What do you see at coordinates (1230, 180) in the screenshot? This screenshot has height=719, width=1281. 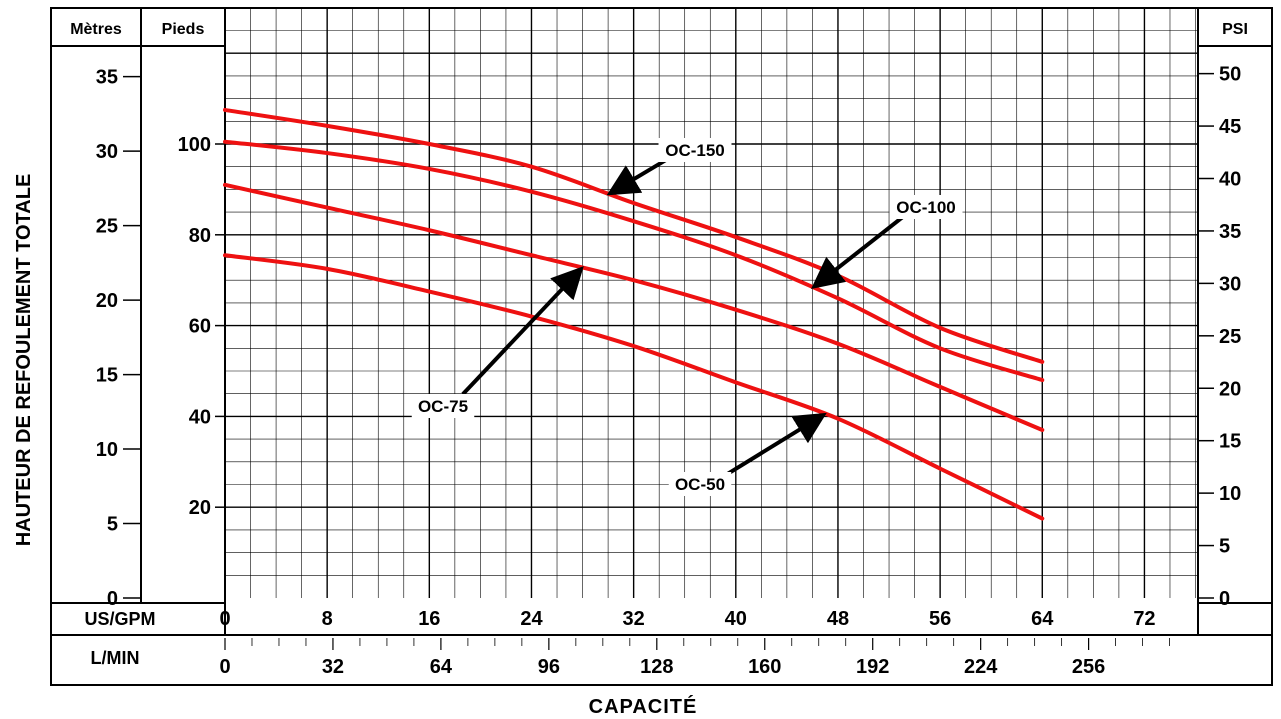 I see `psi-tick-label: 40` at bounding box center [1230, 180].